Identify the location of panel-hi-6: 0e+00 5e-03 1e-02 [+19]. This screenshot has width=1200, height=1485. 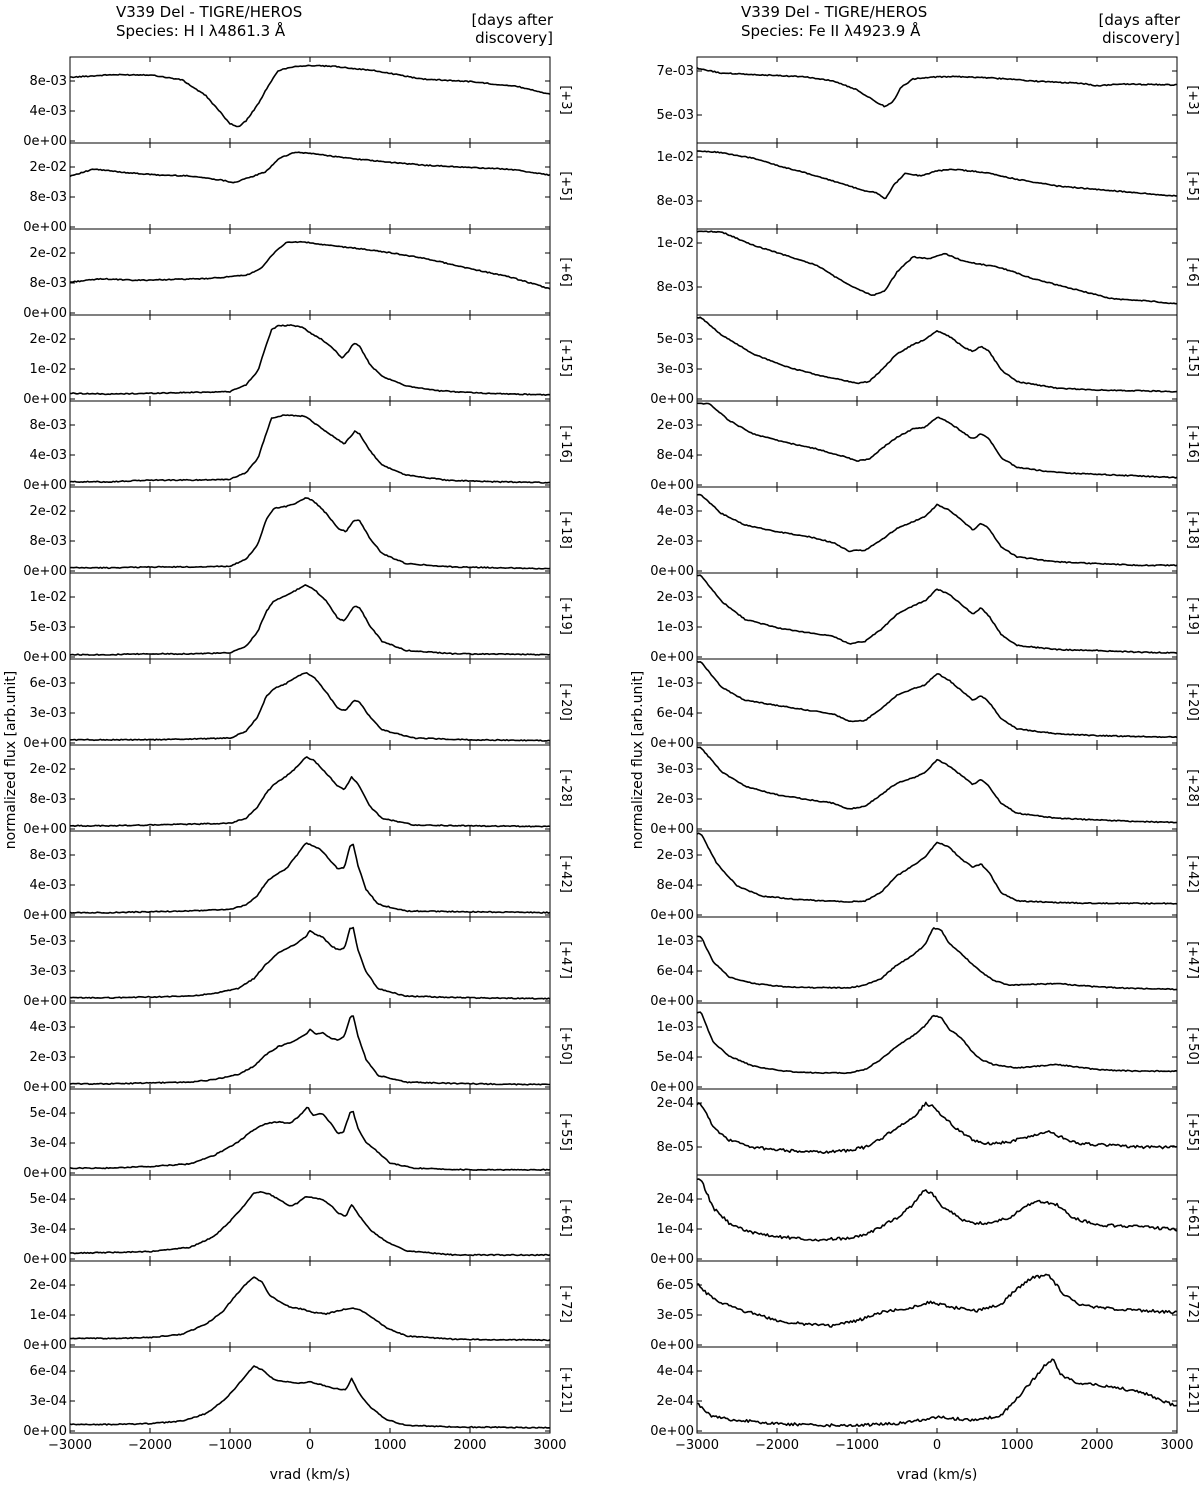
(298, 618).